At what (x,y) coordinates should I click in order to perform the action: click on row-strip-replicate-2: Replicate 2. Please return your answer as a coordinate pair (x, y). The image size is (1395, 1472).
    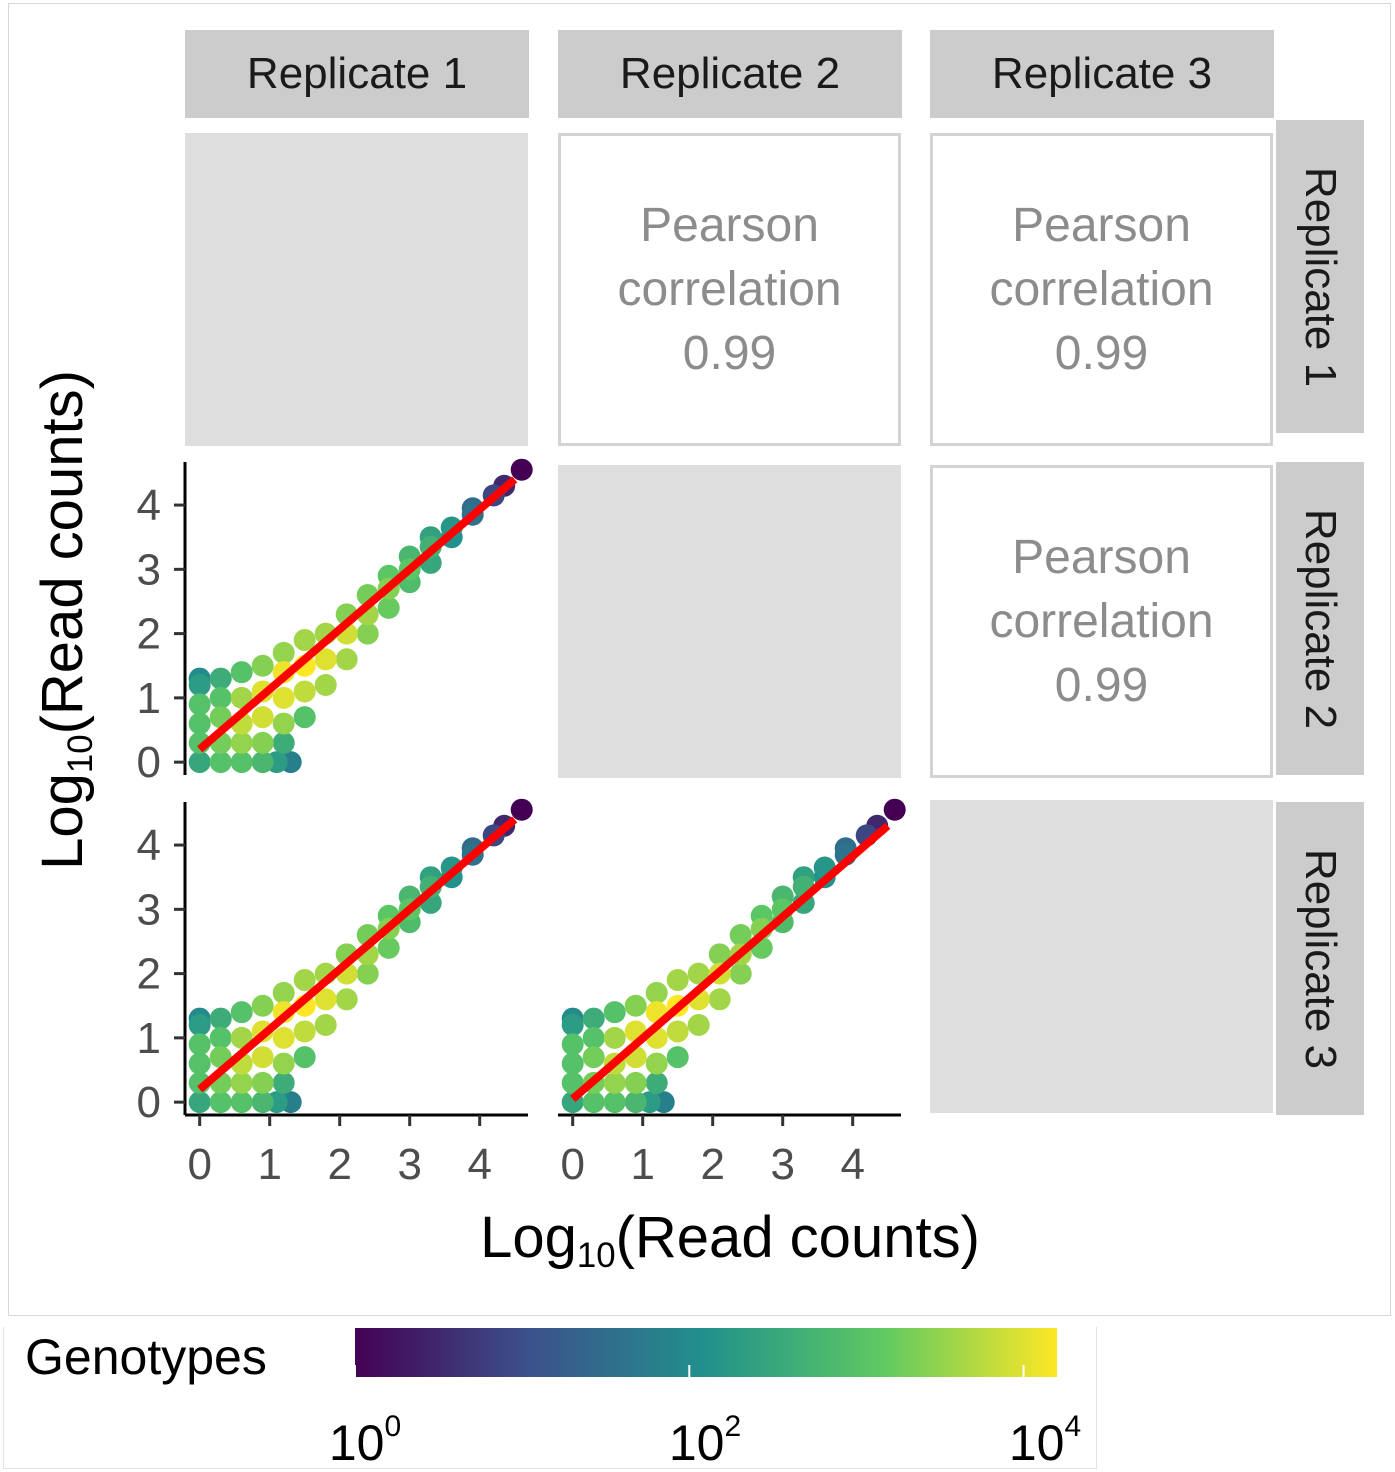
    Looking at the image, I should click on (1320, 618).